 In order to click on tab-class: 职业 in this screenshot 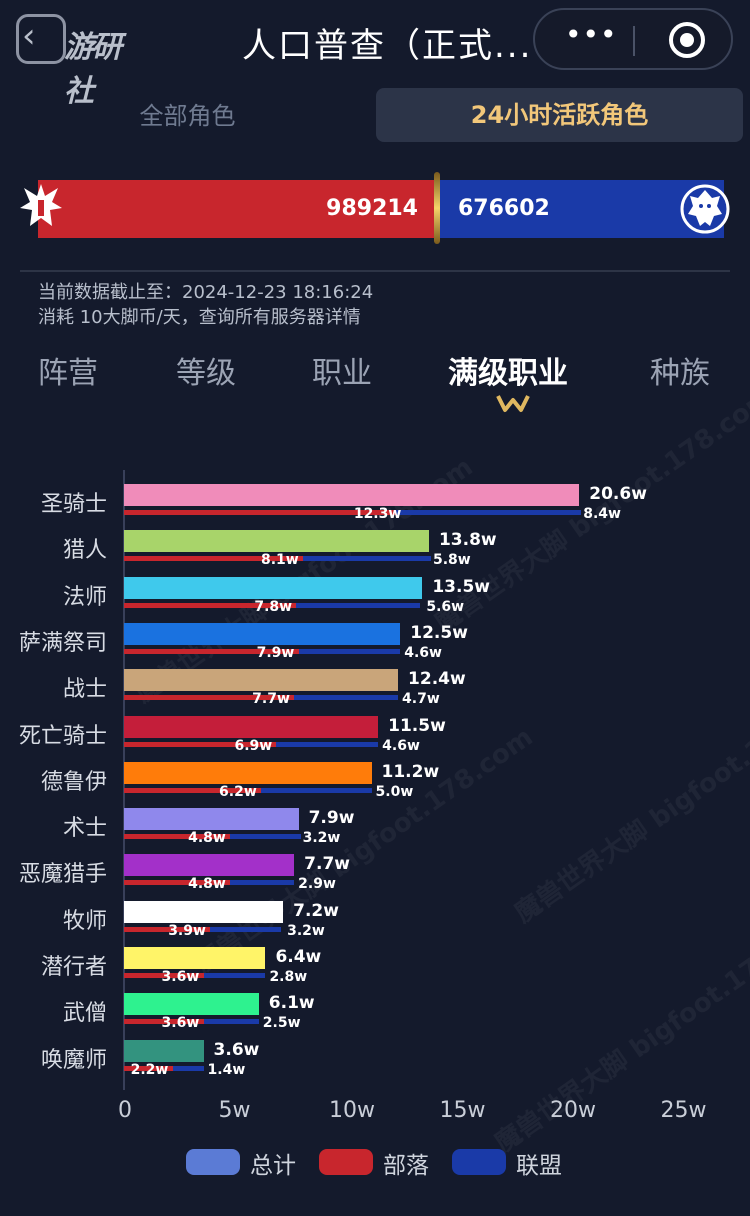, I will do `click(342, 373)`.